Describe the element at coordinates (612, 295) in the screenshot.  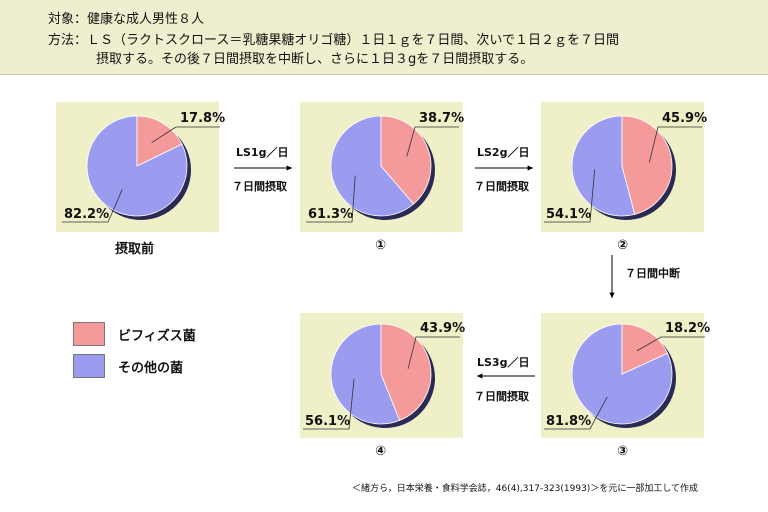
I see `arrow-2-to-3-head` at that location.